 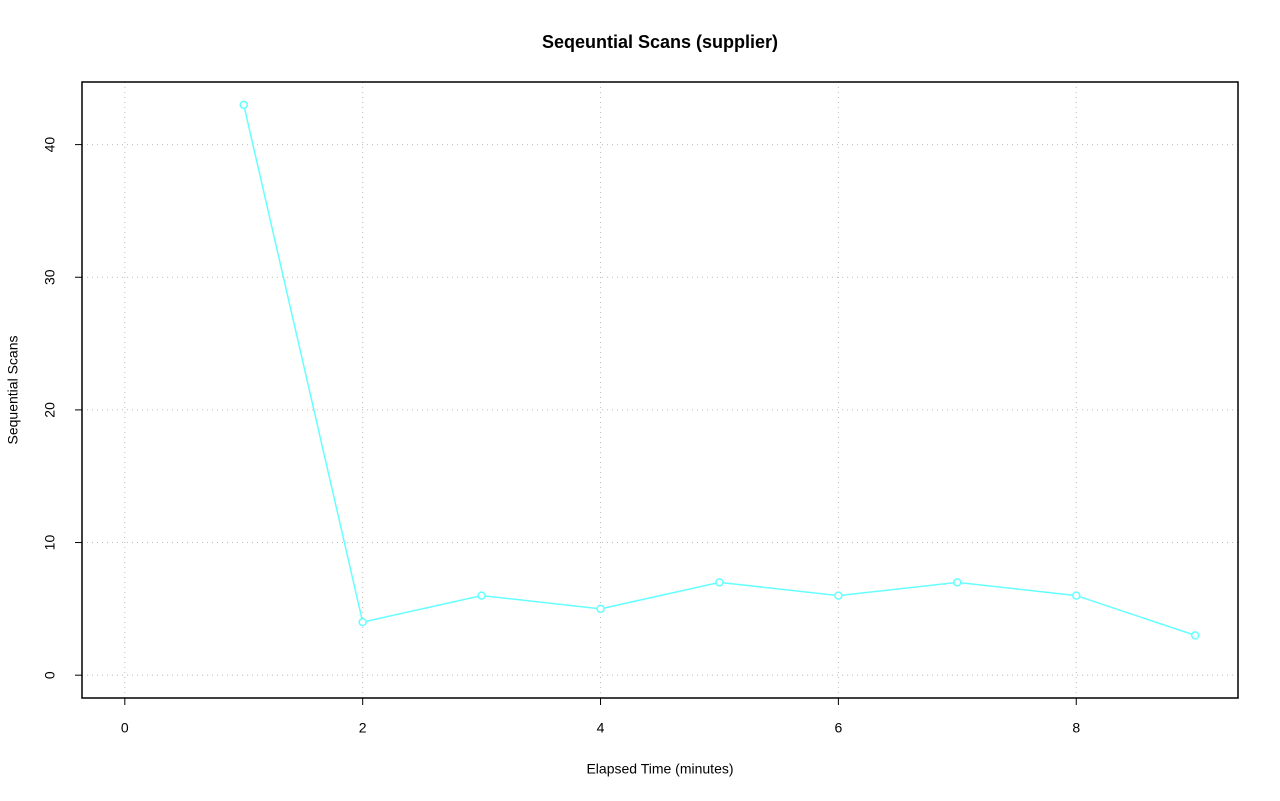 What do you see at coordinates (125, 728) in the screenshot?
I see `x-tick-label: 0` at bounding box center [125, 728].